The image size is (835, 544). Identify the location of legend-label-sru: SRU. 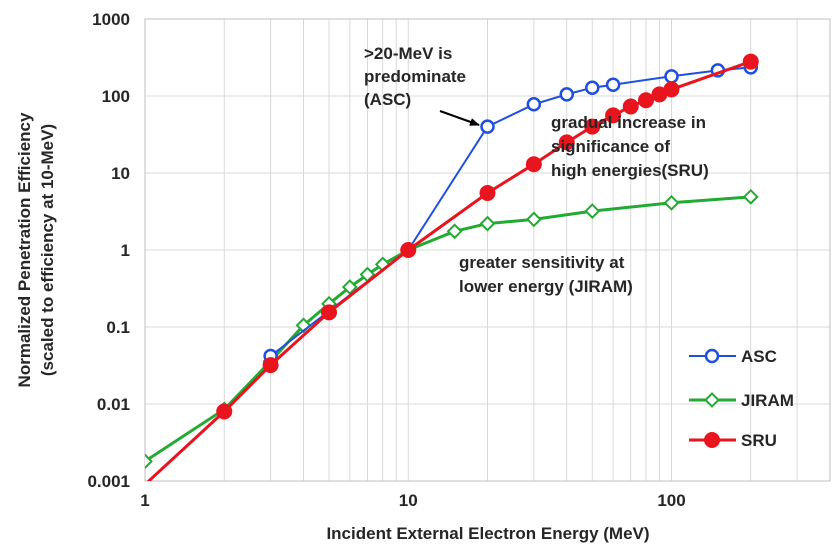
(759, 440).